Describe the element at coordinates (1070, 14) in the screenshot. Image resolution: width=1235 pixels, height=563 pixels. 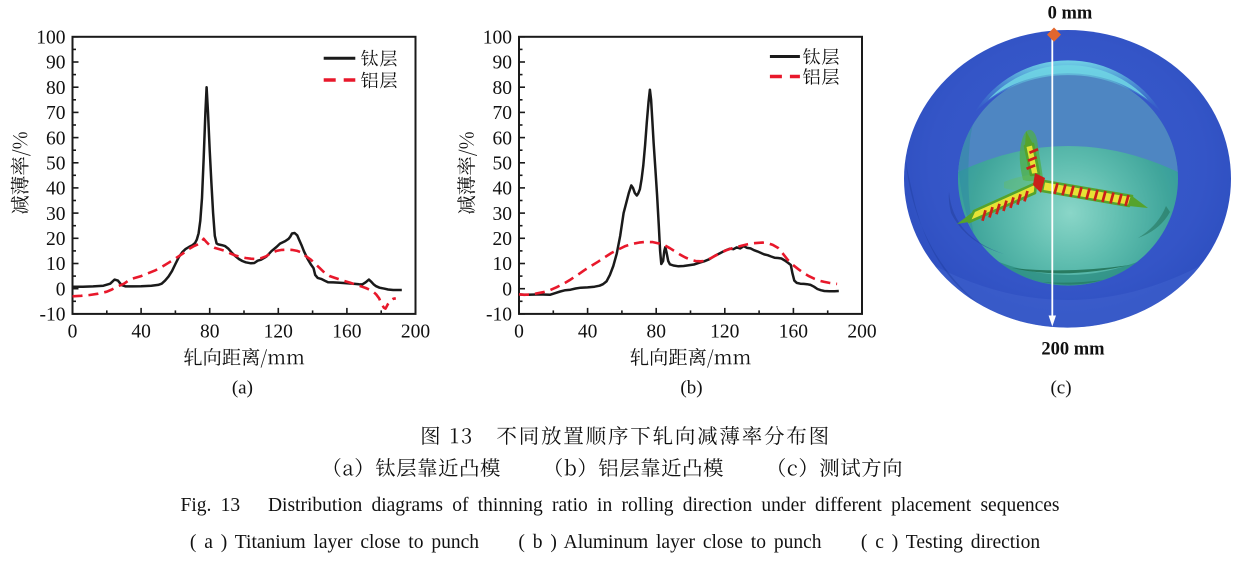
I see `svg-text: 0 mm` at that location.